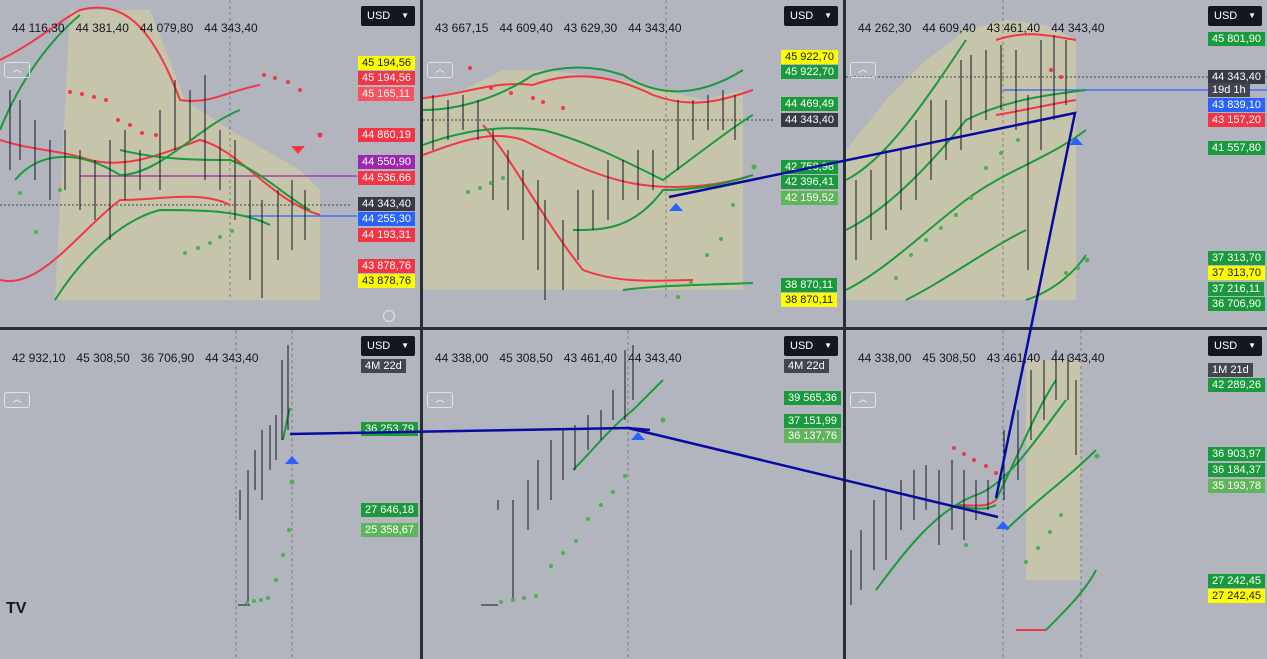 The image size is (1267, 659). I want to click on price-label: 44 193,31, so click(386, 235).